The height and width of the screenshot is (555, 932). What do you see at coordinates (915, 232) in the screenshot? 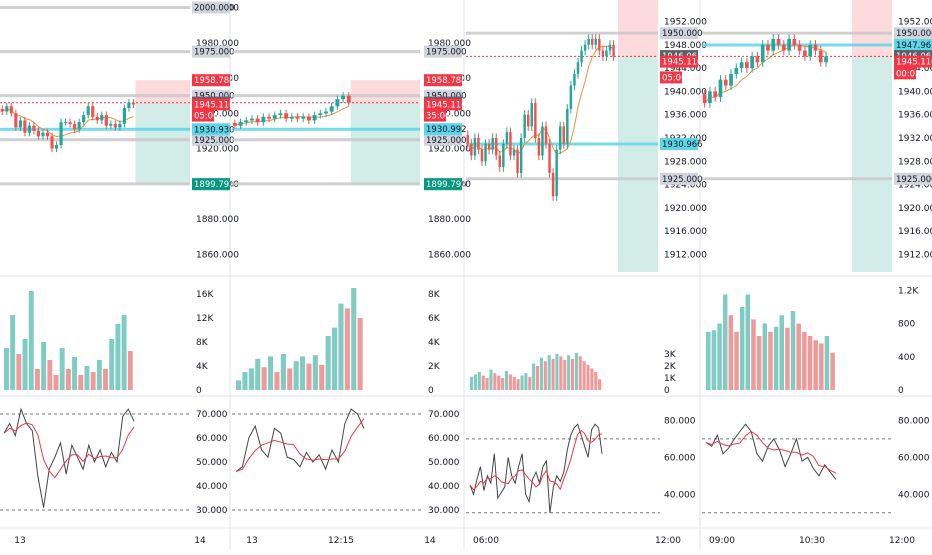
I see `price-tick-label: 1916.000` at bounding box center [915, 232].